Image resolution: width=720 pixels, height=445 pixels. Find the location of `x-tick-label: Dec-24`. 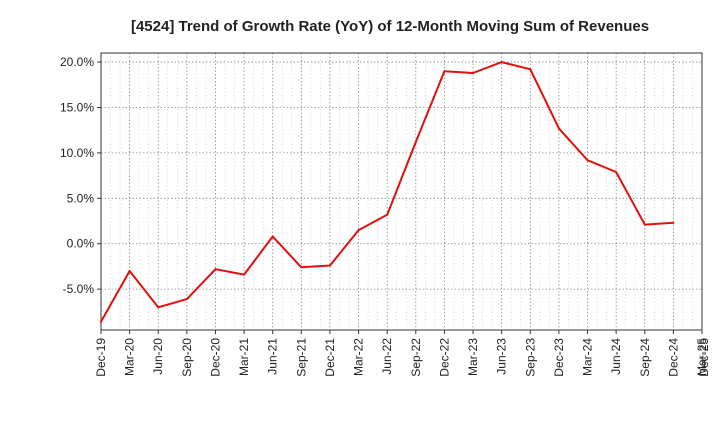

x-tick-label: Dec-24 is located at coordinates (673, 357).